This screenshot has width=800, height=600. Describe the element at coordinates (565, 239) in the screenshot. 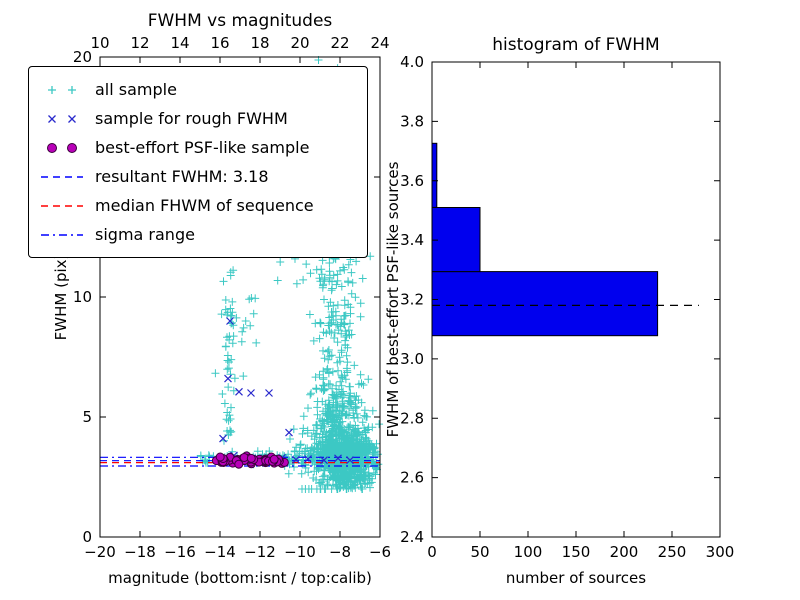

I see `right-plot` at that location.